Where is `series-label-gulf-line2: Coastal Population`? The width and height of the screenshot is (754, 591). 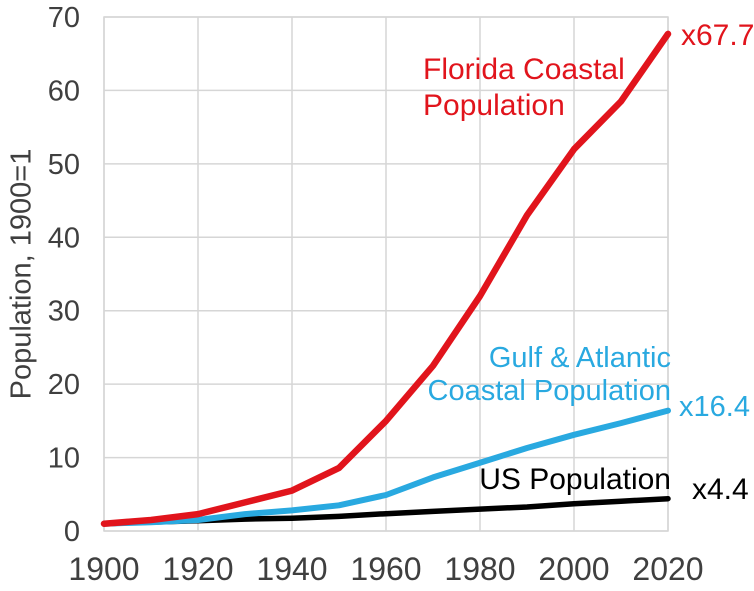 series-label-gulf-line2: Coastal Population is located at coordinates (549, 391).